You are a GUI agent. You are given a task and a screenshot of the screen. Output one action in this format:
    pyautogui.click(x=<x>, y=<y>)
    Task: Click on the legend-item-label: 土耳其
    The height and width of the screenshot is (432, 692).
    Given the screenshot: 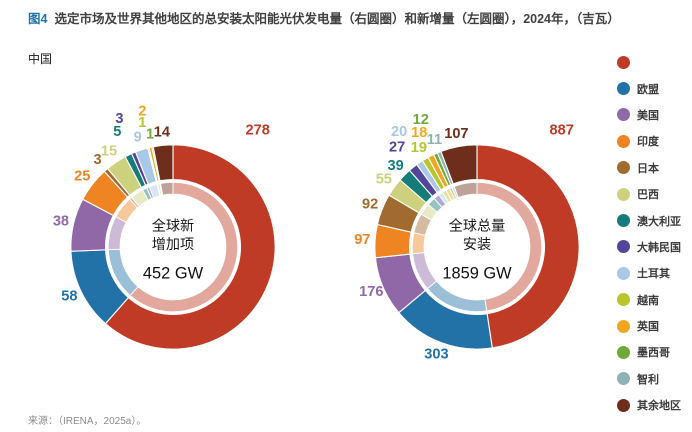 What is the action you would take?
    pyautogui.click(x=653, y=274)
    